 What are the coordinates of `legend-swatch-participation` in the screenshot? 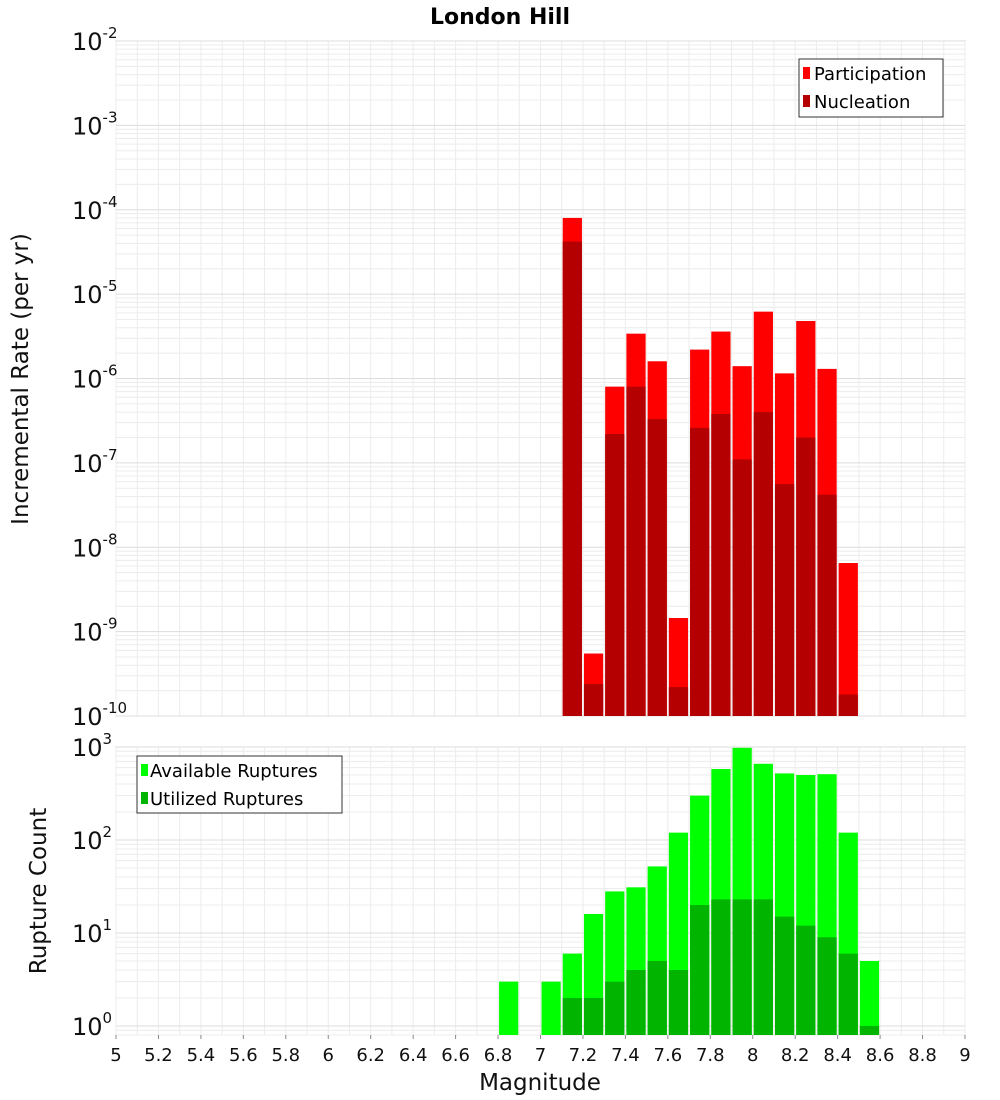 It's located at (806, 73).